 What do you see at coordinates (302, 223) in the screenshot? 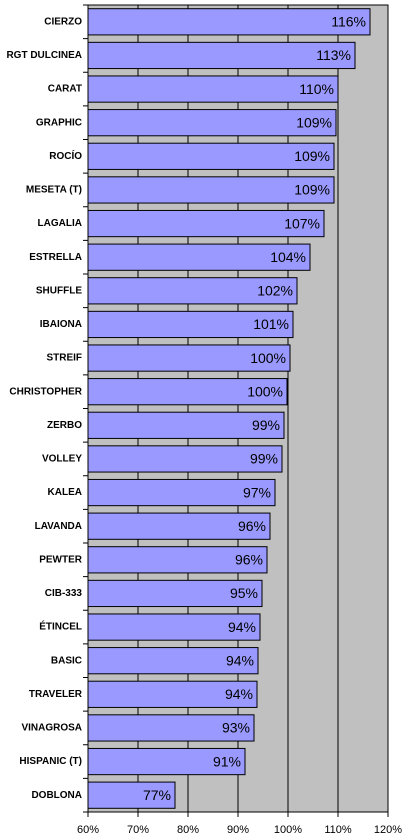
I see `value-label: 107%` at bounding box center [302, 223].